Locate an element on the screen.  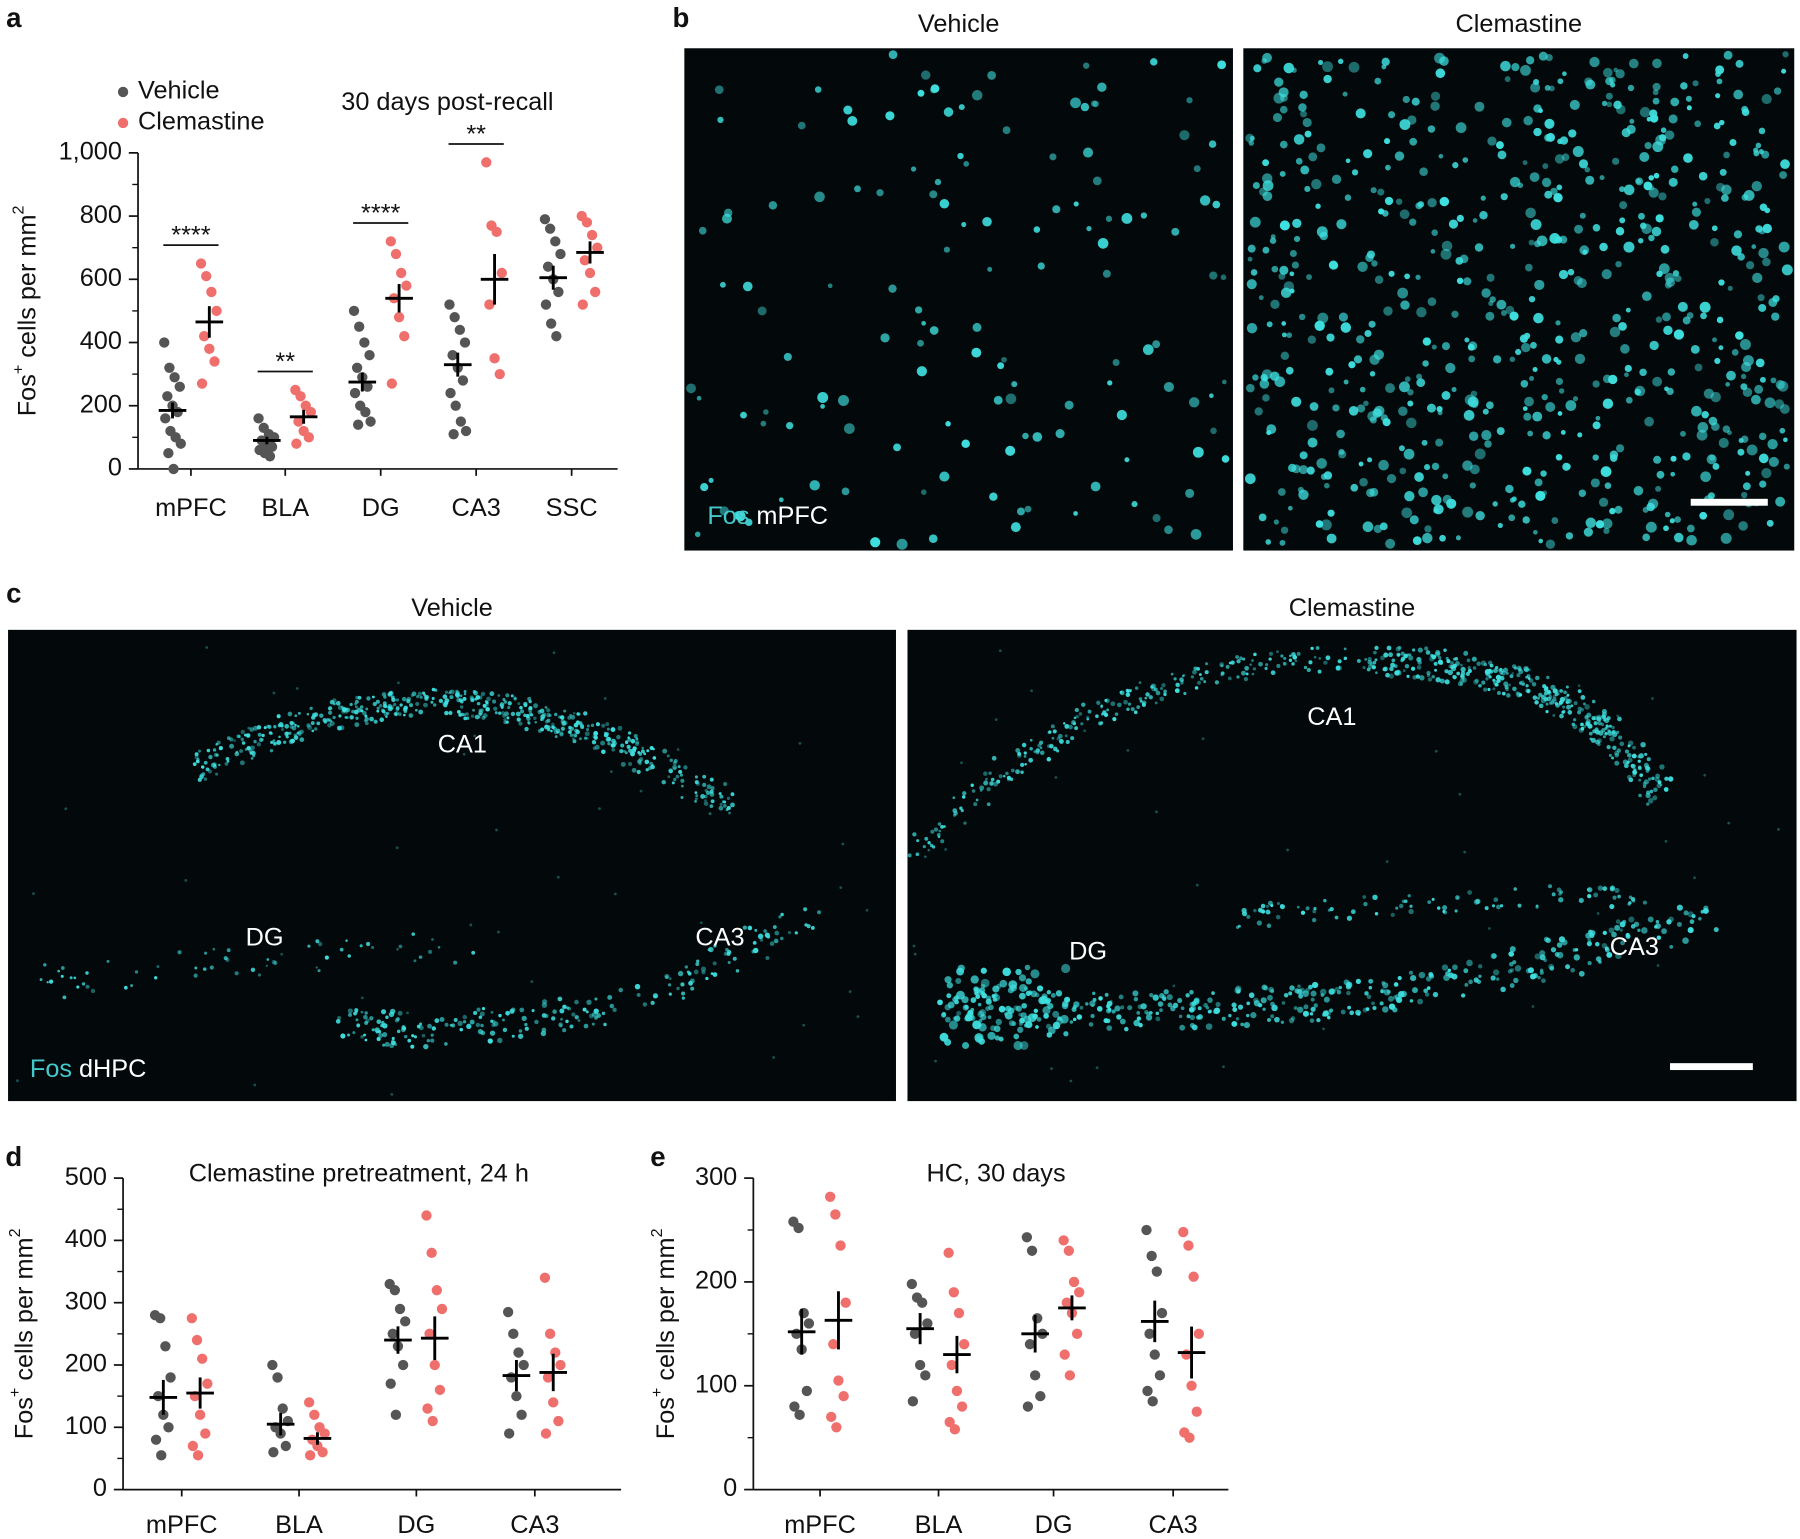
y-tick-label: 200 is located at coordinates (86, 1364).